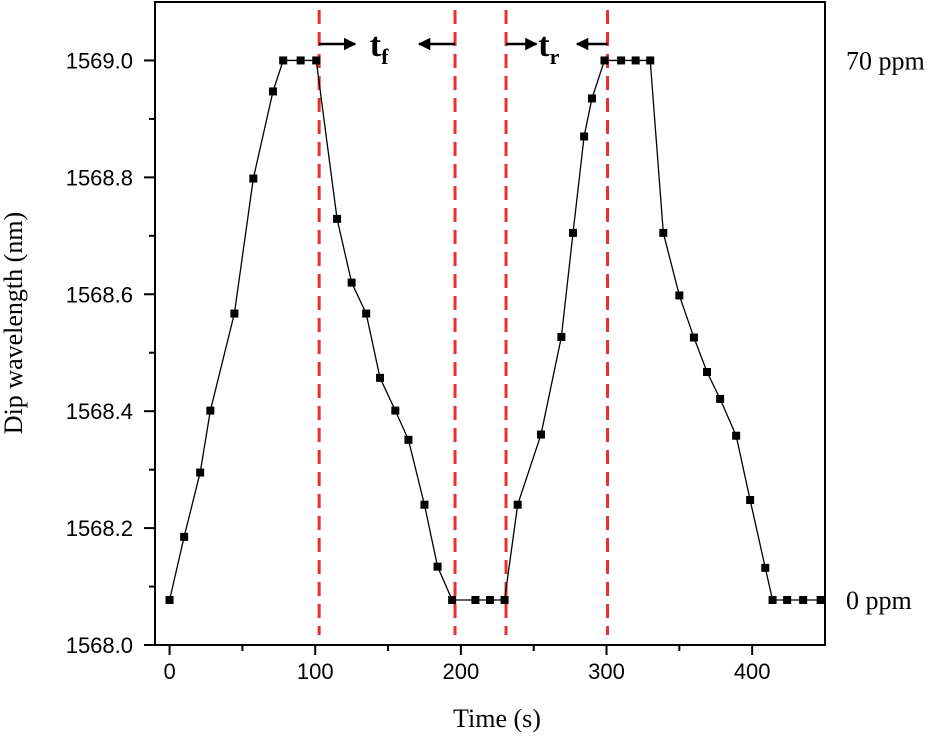  What do you see at coordinates (461, 671) in the screenshot?
I see `x-tick-label: 200` at bounding box center [461, 671].